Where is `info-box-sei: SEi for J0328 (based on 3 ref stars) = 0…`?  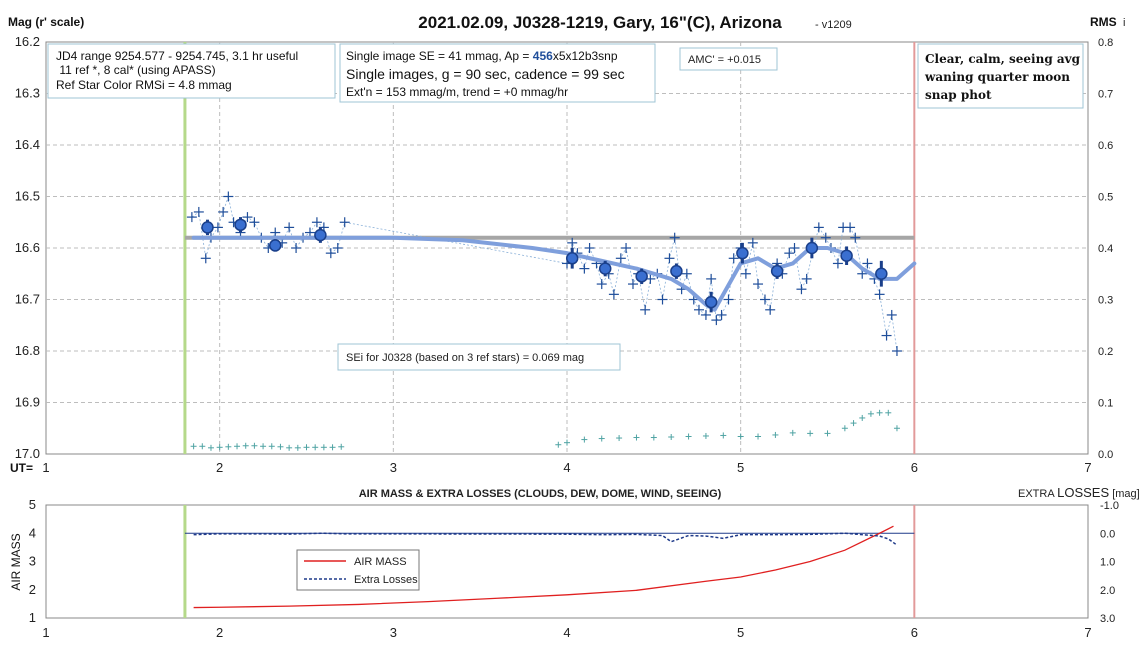 info-box-sei: SEi for J0328 (based on 3 ref stars) = 0… is located at coordinates (479, 357).